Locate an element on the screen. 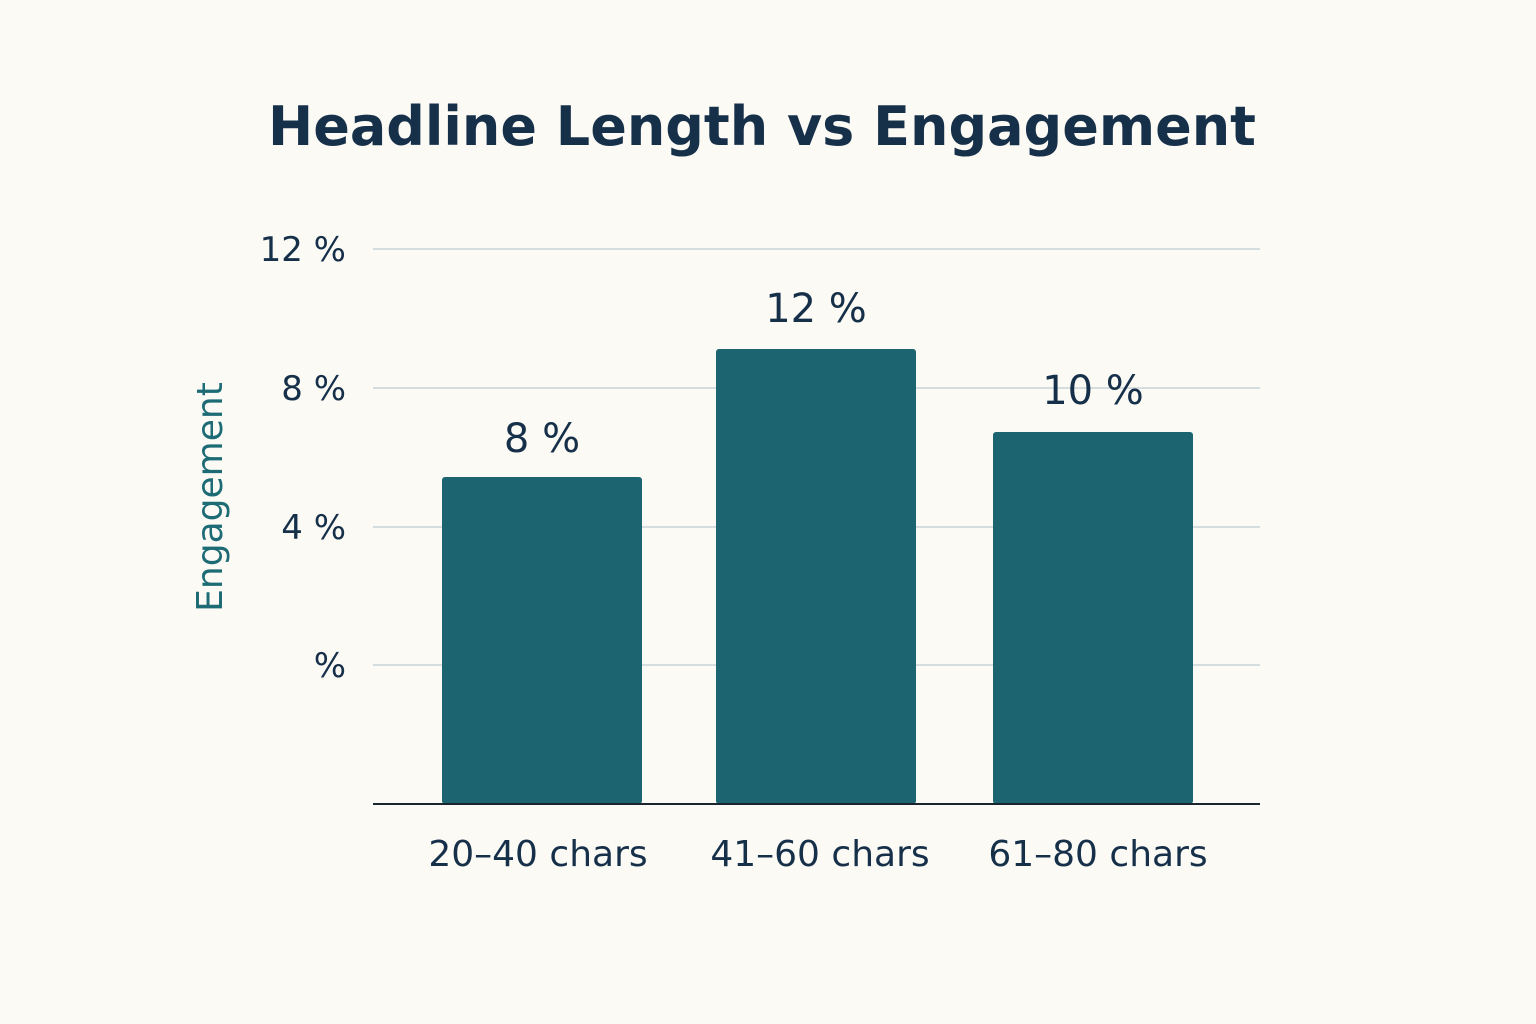 This screenshot has height=1024, width=1536. y-tick-labels: 12 % 8 % 4 %% is located at coordinates (303, 458).